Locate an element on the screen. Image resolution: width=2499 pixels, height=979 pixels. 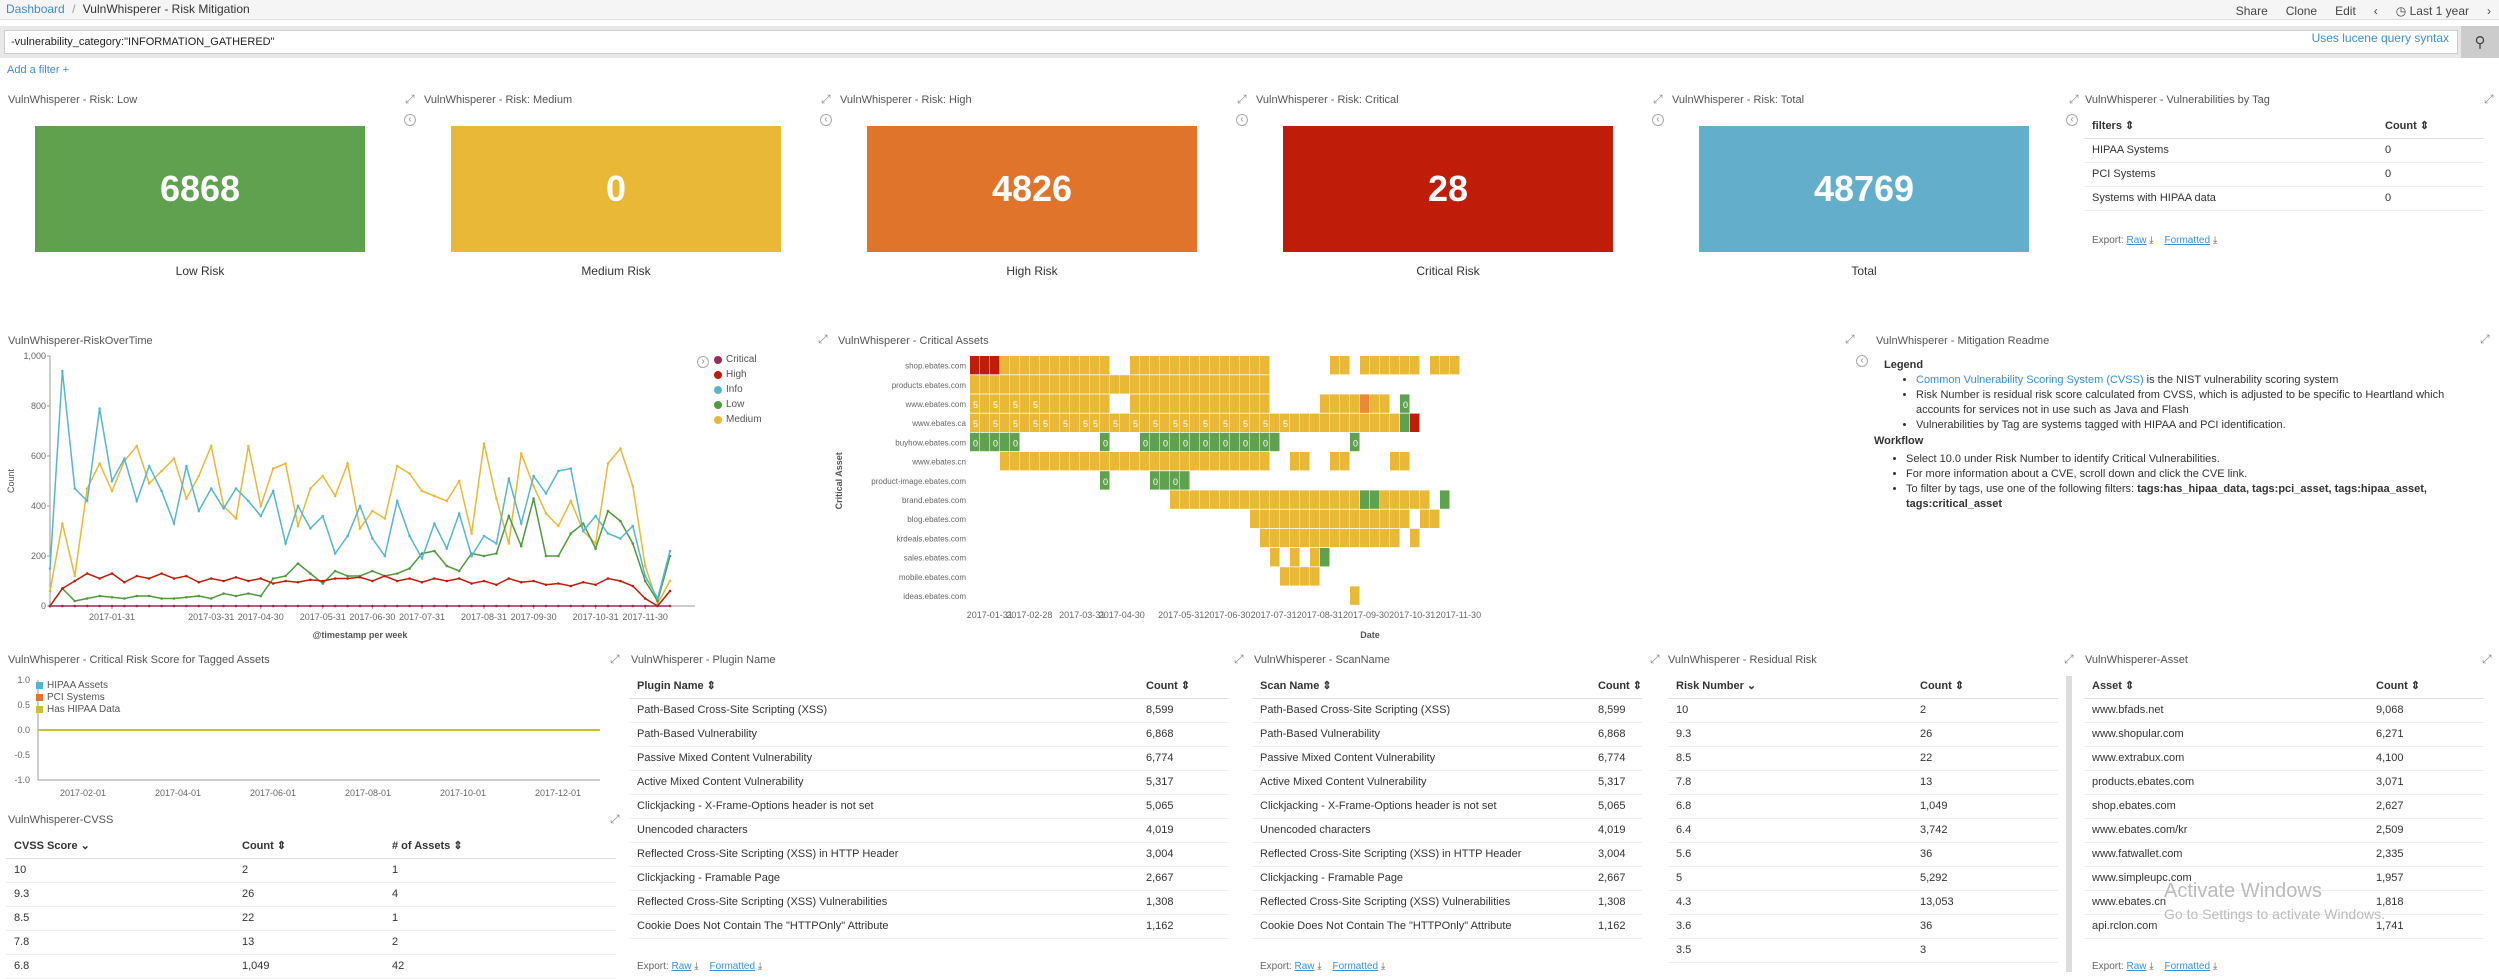
table-row: 10 2 1 is located at coordinates (311, 870).